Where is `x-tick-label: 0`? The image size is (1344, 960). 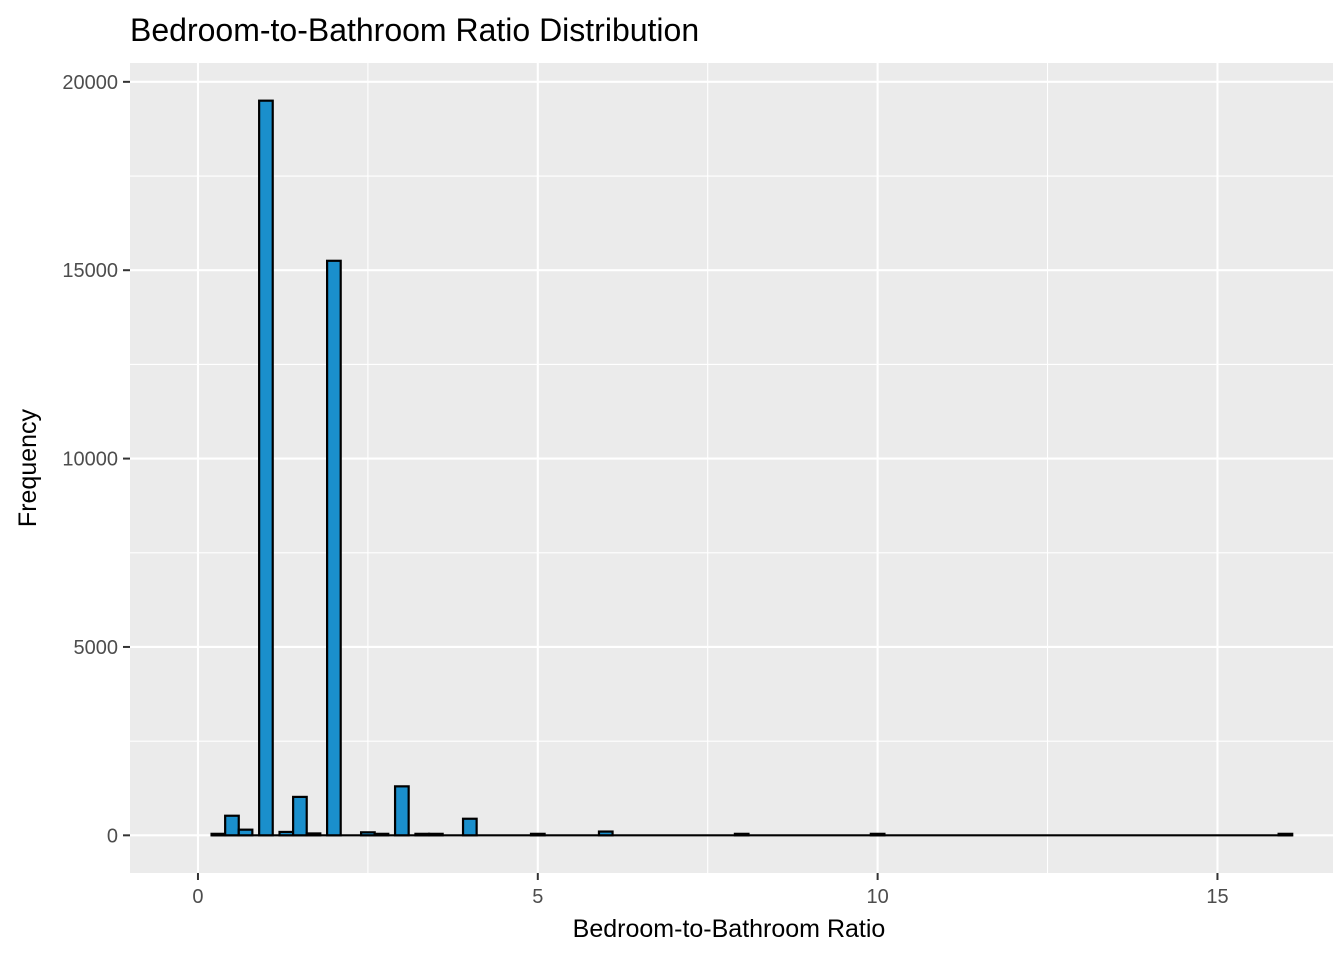 x-tick-label: 0 is located at coordinates (197, 897).